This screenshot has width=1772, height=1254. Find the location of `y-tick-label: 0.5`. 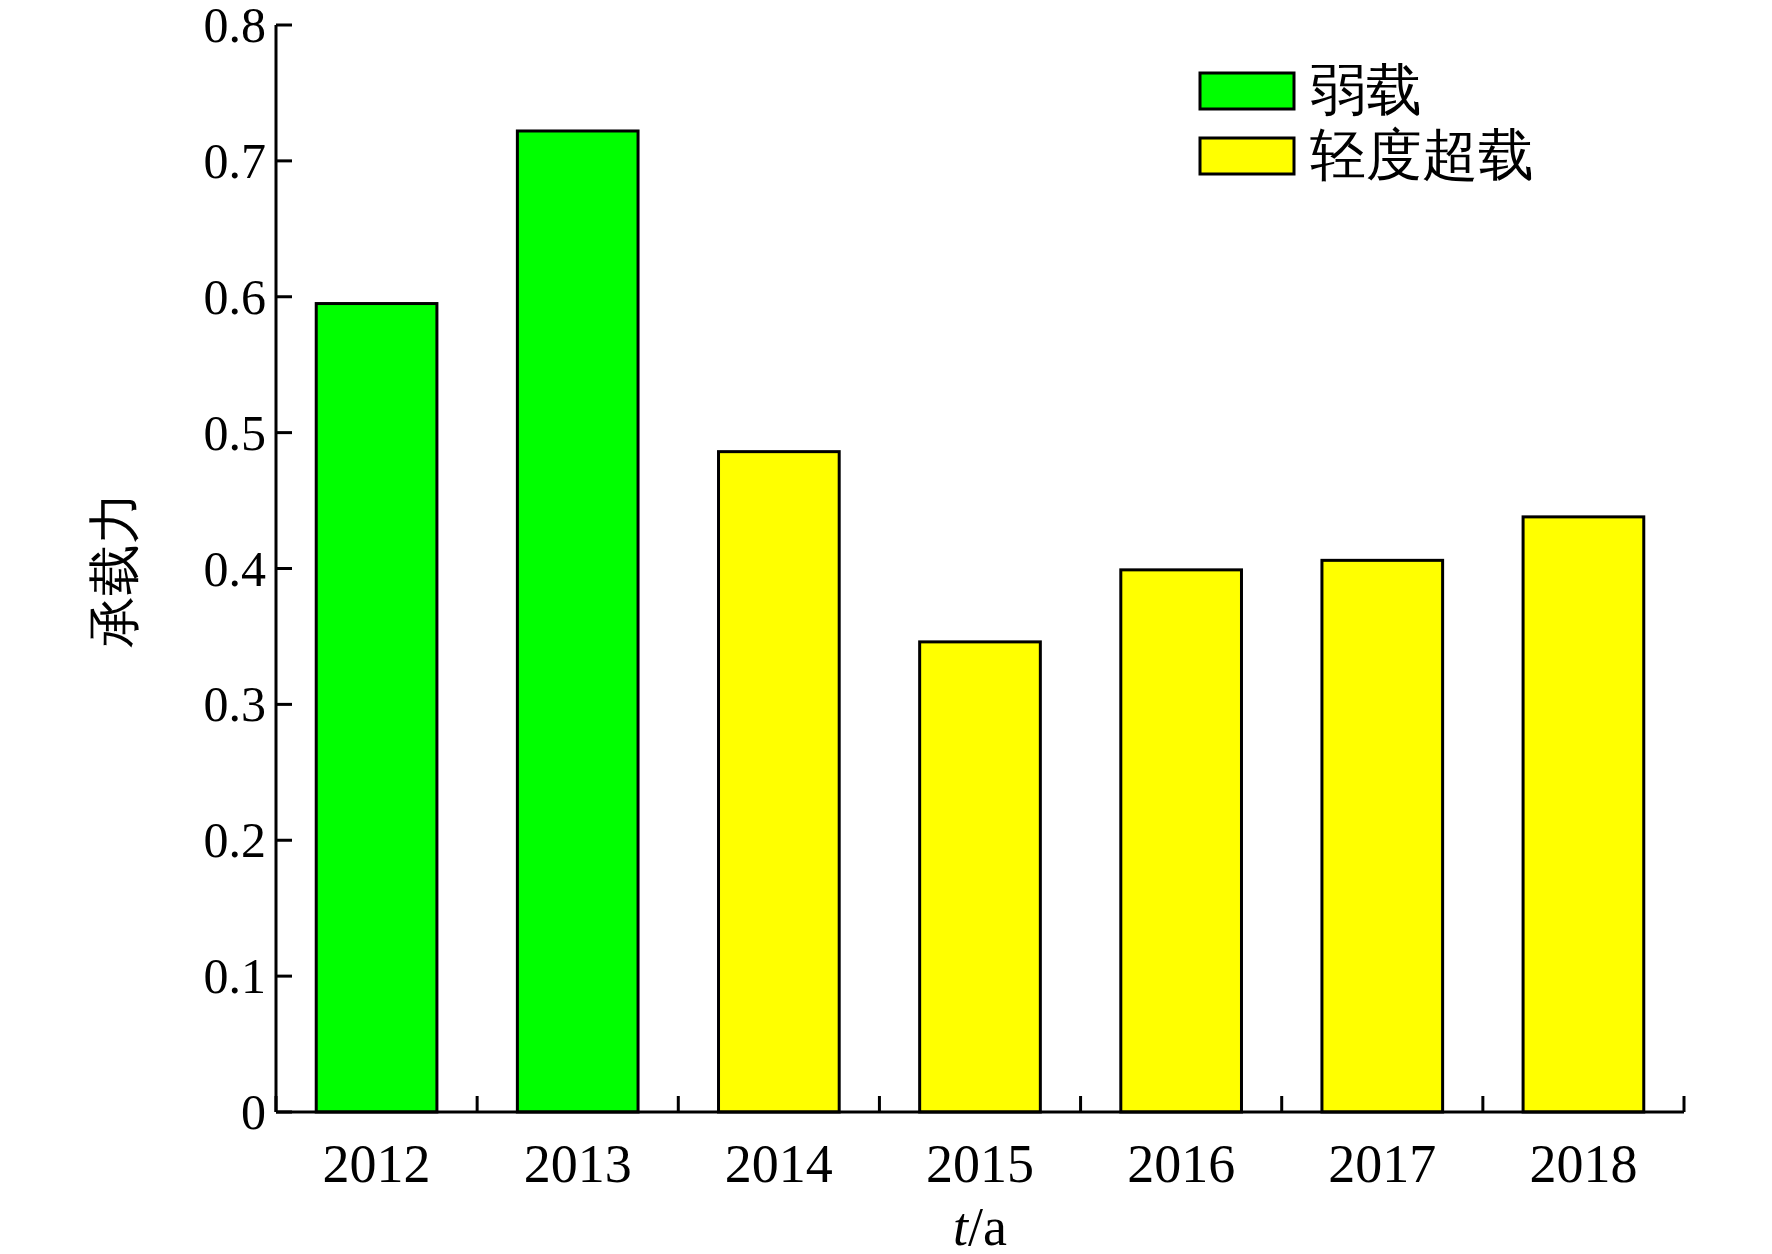

y-tick-label: 0.5 is located at coordinates (234, 432).